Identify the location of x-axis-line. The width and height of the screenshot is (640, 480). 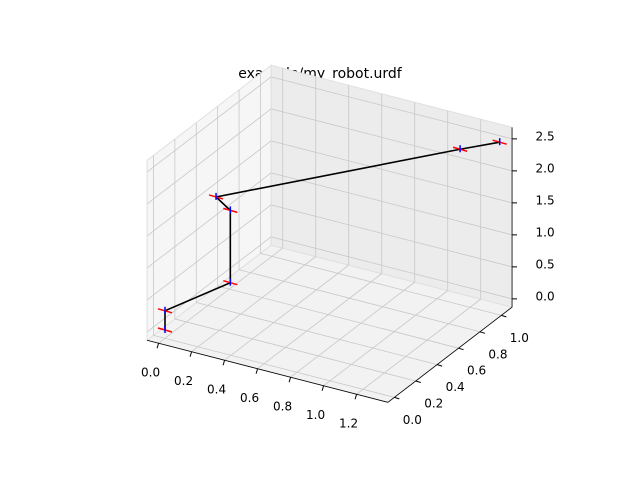
(267, 371).